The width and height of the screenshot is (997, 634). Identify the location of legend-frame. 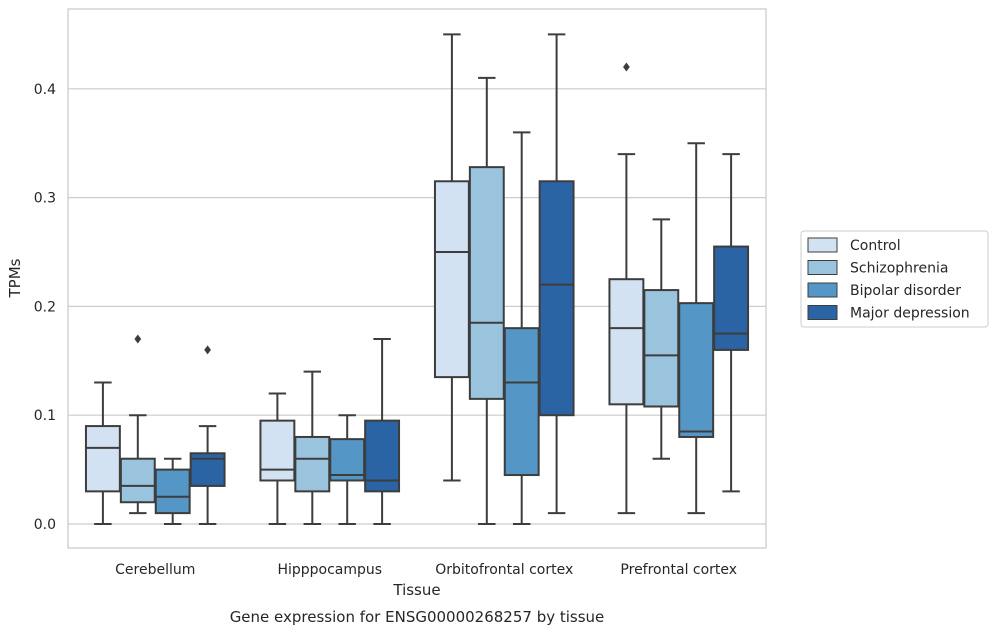
(894, 279).